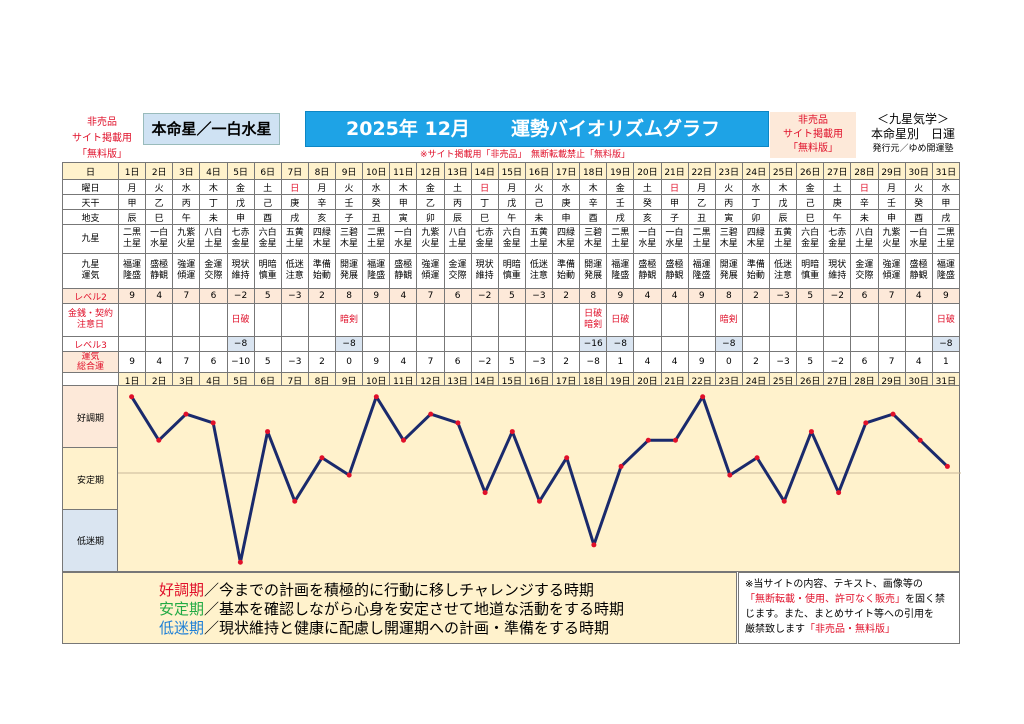 The height and width of the screenshot is (724, 1024). Describe the element at coordinates (430, 171) in the screenshot. I see `day-cell: 12日` at that location.